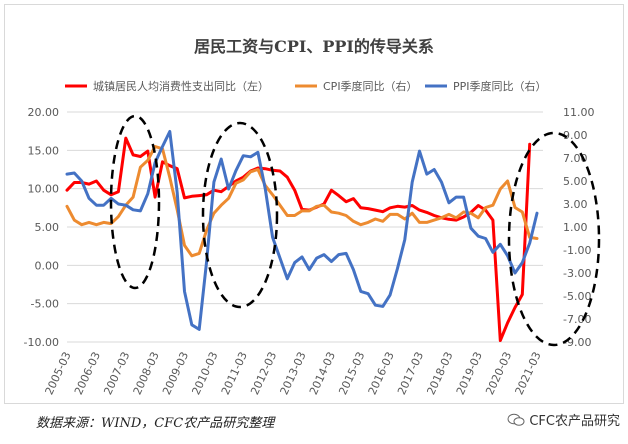 This screenshot has height=444, width=628. What do you see at coordinates (577, 273) in the screenshot?
I see `y-right-tick-label: -3.00` at bounding box center [577, 273].